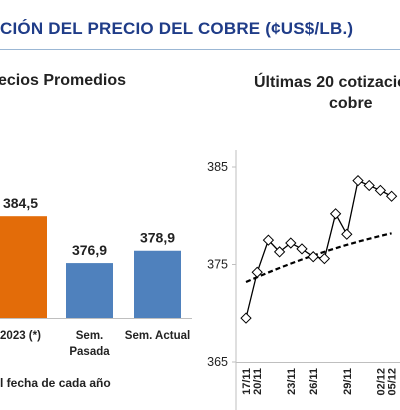  What do you see at coordinates (177, 28) in the screenshot?
I see `page-title: CIÓN DEL PRECIO DEL COBRE (¢US$/LB.)` at bounding box center [177, 28].